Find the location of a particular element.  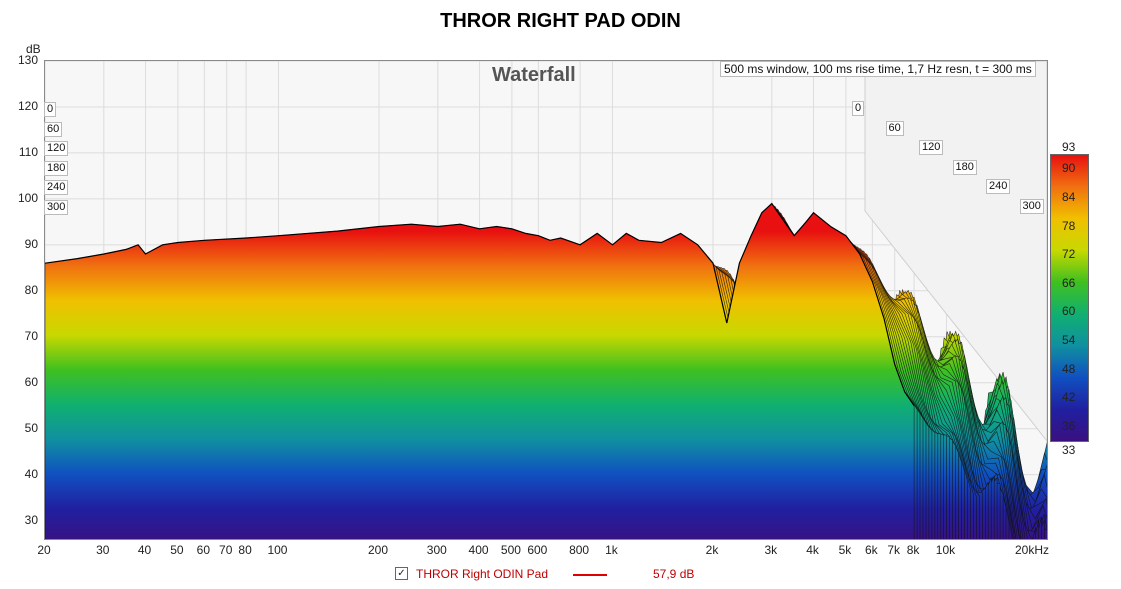

colorbar-tick-label: 78 is located at coordinates (1069, 225).